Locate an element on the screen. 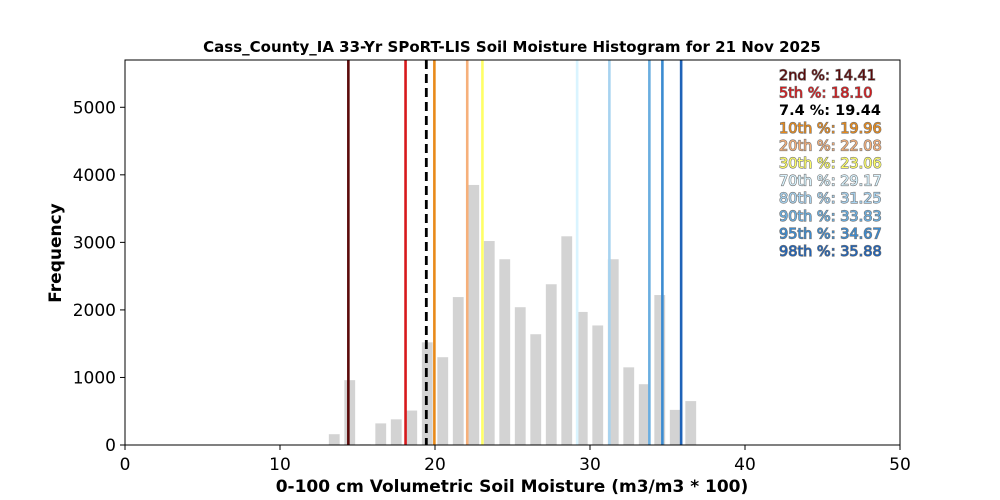  x-tick-label: 50 is located at coordinates (900, 465).